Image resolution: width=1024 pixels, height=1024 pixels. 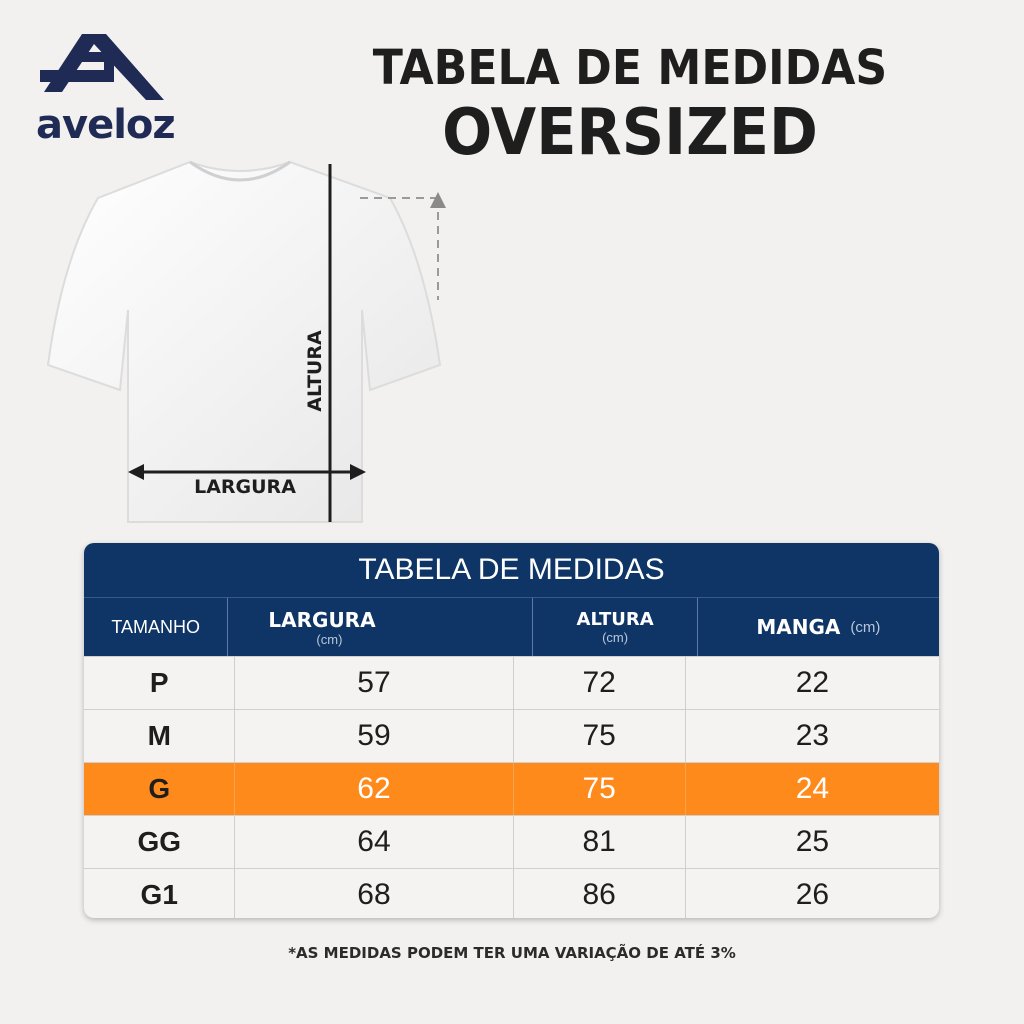 What do you see at coordinates (160, 789) in the screenshot?
I see `cell-size: G` at bounding box center [160, 789].